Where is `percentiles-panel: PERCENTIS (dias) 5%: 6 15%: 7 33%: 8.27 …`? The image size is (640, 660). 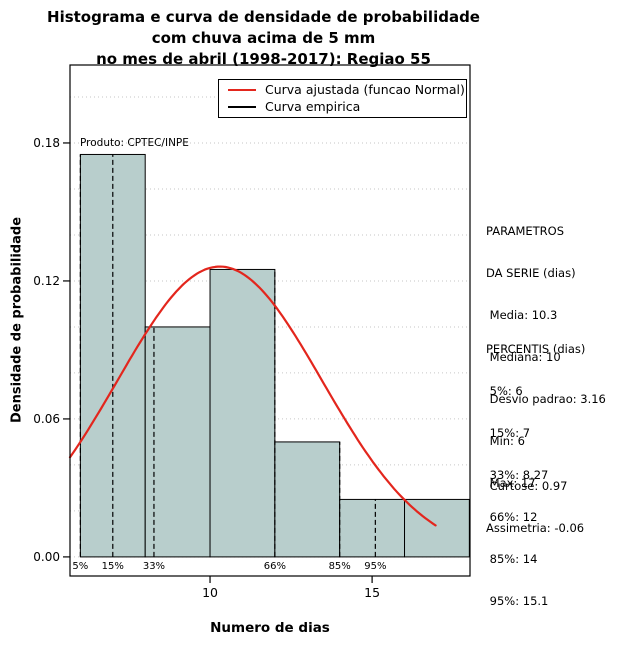 percentiles-panel: PERCENTIS (dias) 5%: 6 15%: 7 33%: 8.27 … is located at coordinates (535, 475).